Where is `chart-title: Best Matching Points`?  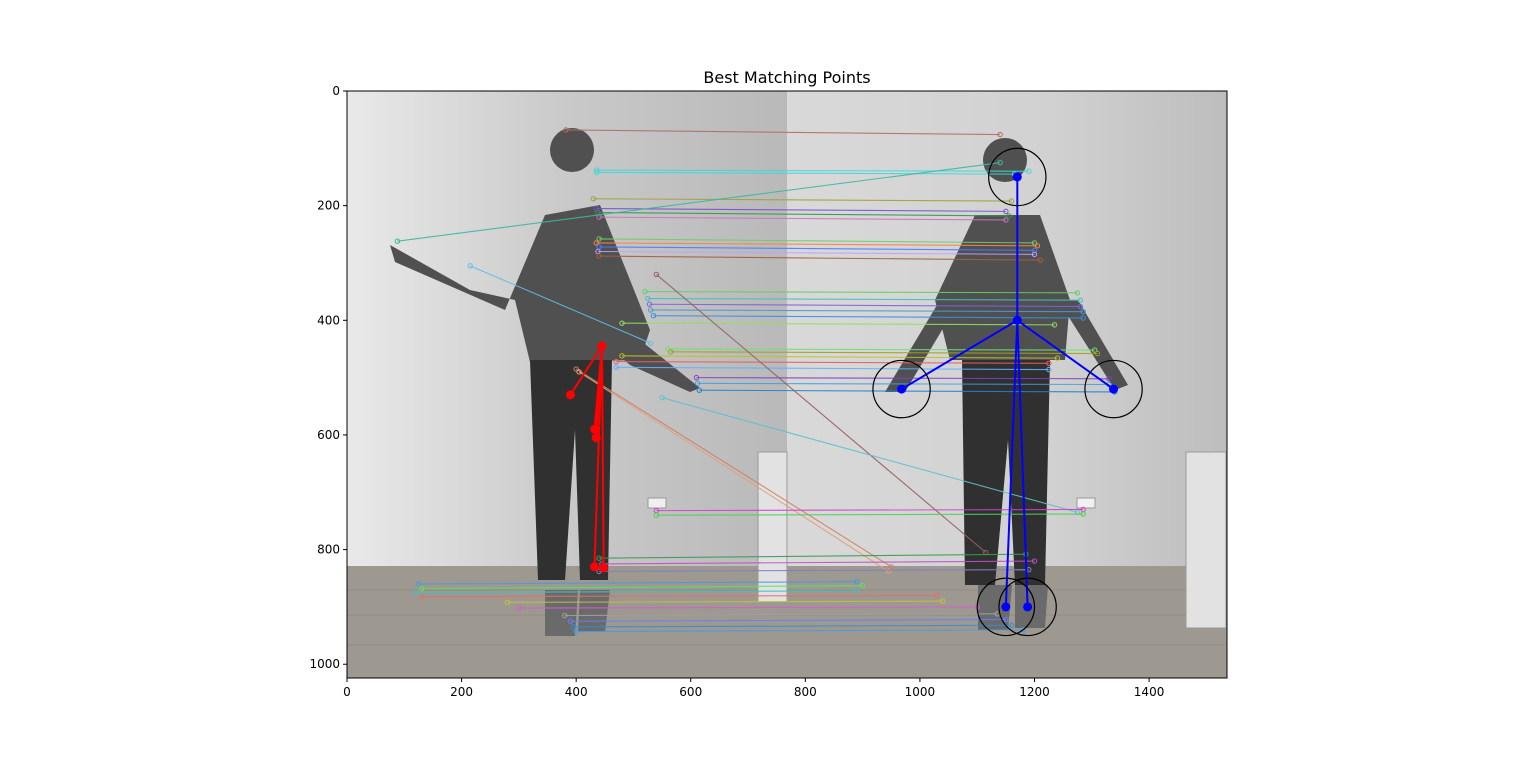 chart-title: Best Matching Points is located at coordinates (786, 77).